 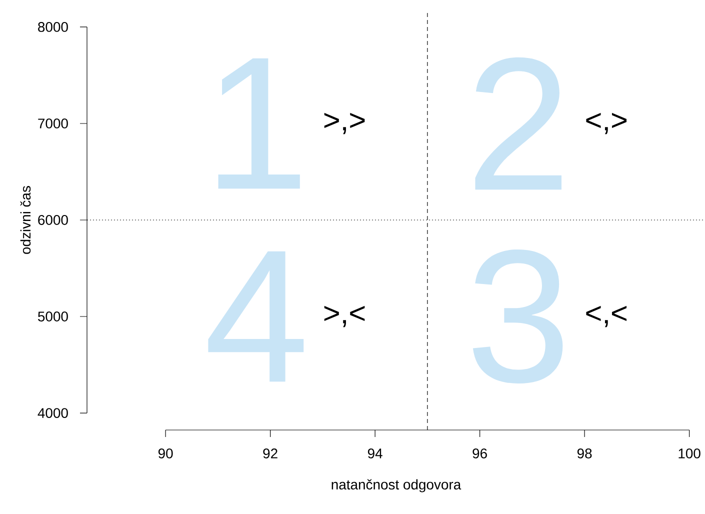 I want to click on y-tick-label: 5000, so click(x=53, y=317).